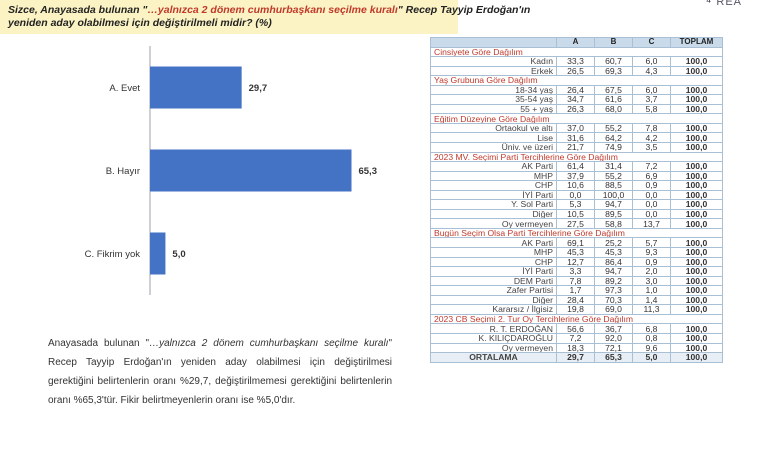  I want to click on cell-a: 10,5, so click(575, 214).